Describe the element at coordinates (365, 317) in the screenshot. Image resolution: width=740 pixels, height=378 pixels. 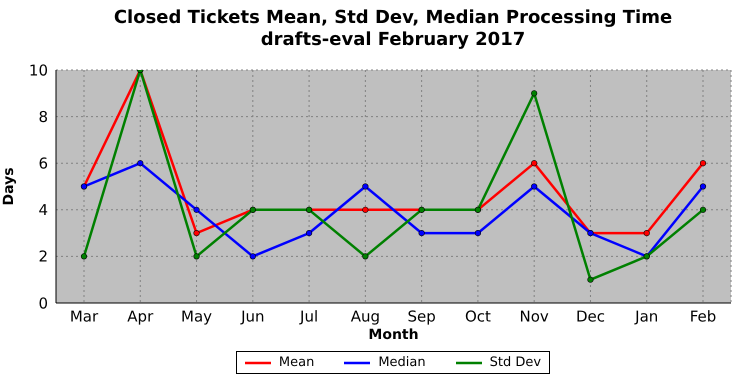
I see `x-tick-label: Aug` at that location.